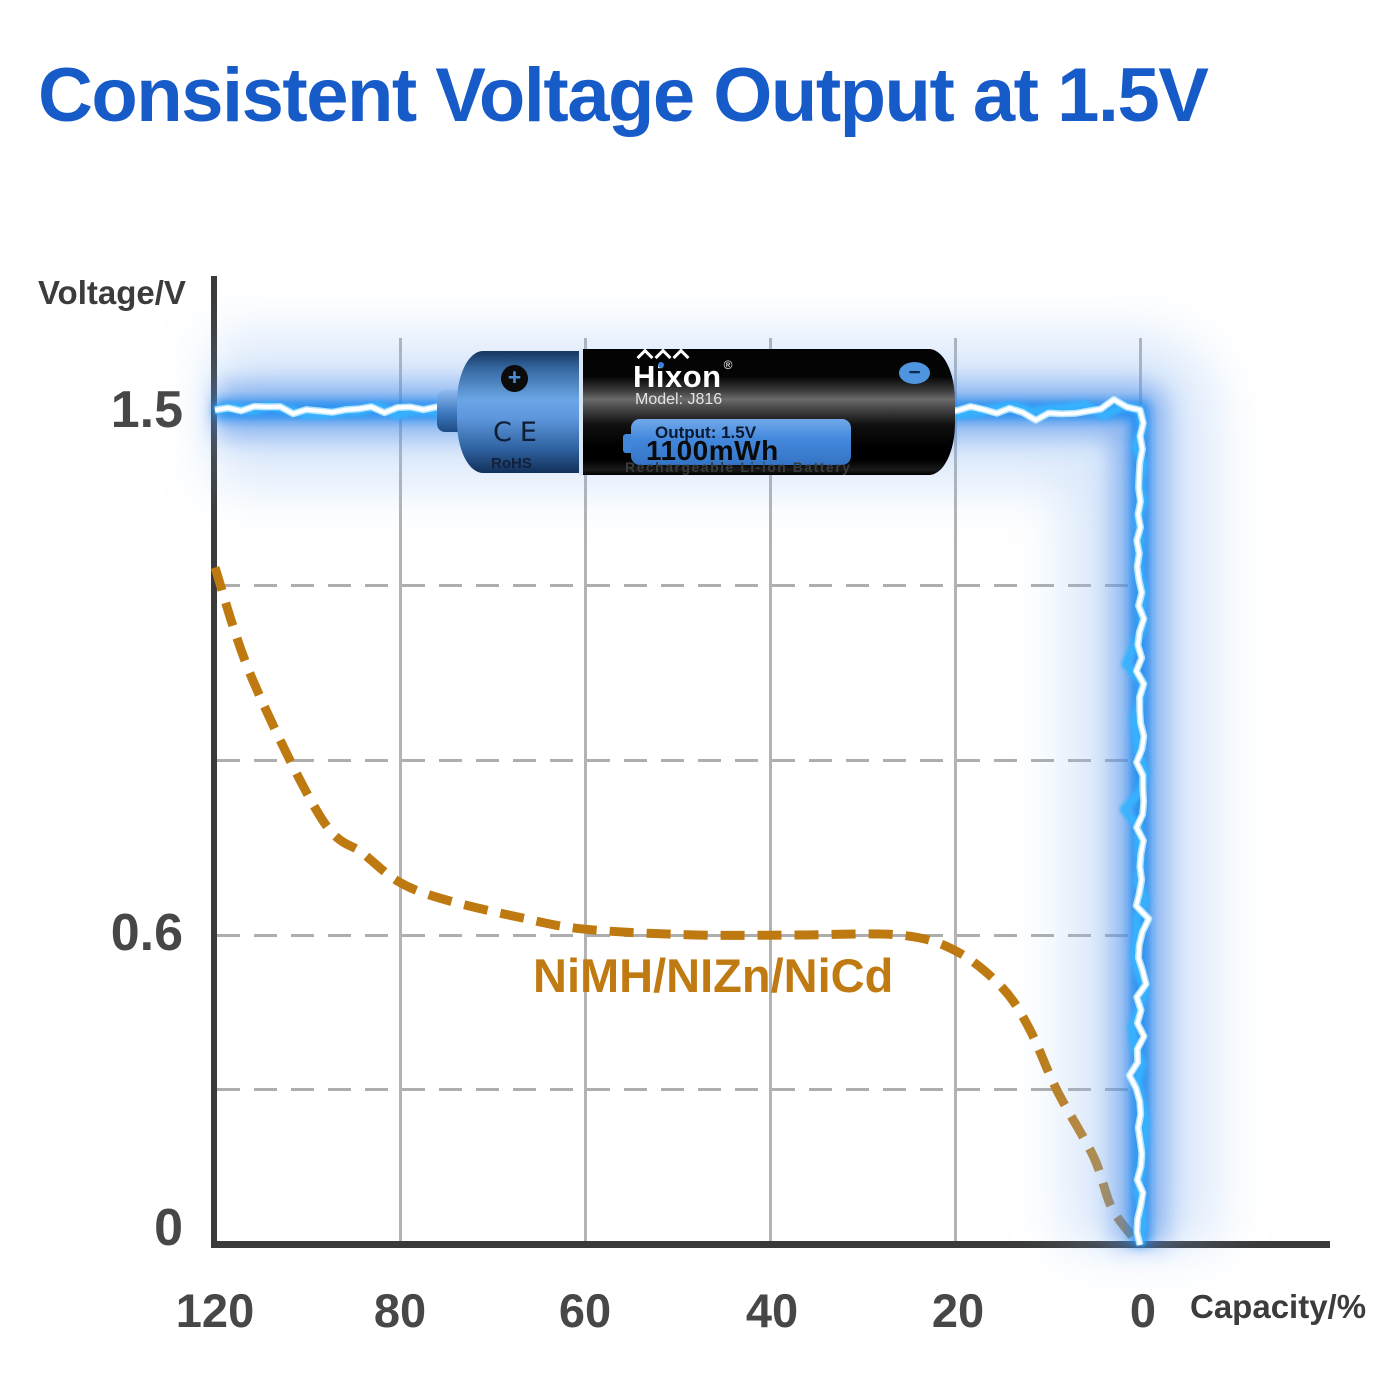 The image size is (1400, 1400). Describe the element at coordinates (770, 1244) in the screenshot. I see `x-axis-line` at that location.